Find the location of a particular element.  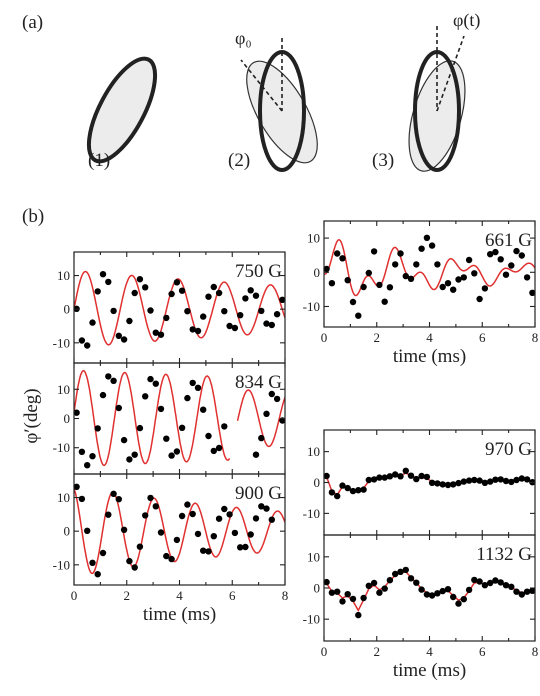

x-tick-label: 2 is located at coordinates (127, 595).